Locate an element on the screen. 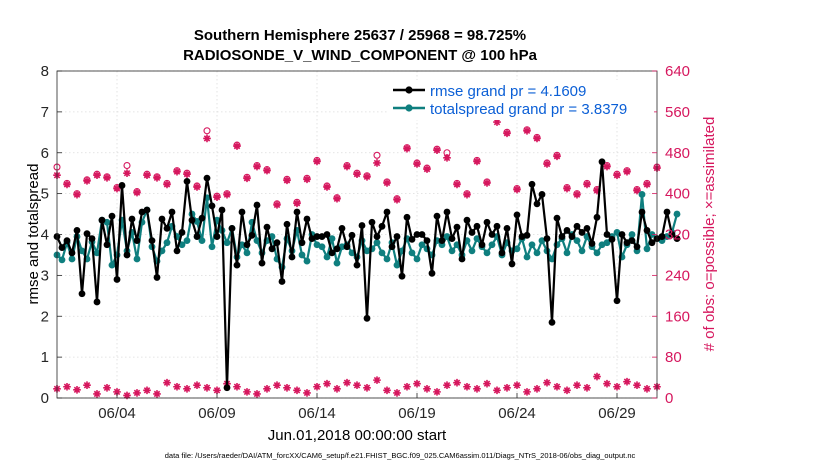 The height and width of the screenshot is (470, 830). y-left-tick-label: 2 is located at coordinates (45, 316).